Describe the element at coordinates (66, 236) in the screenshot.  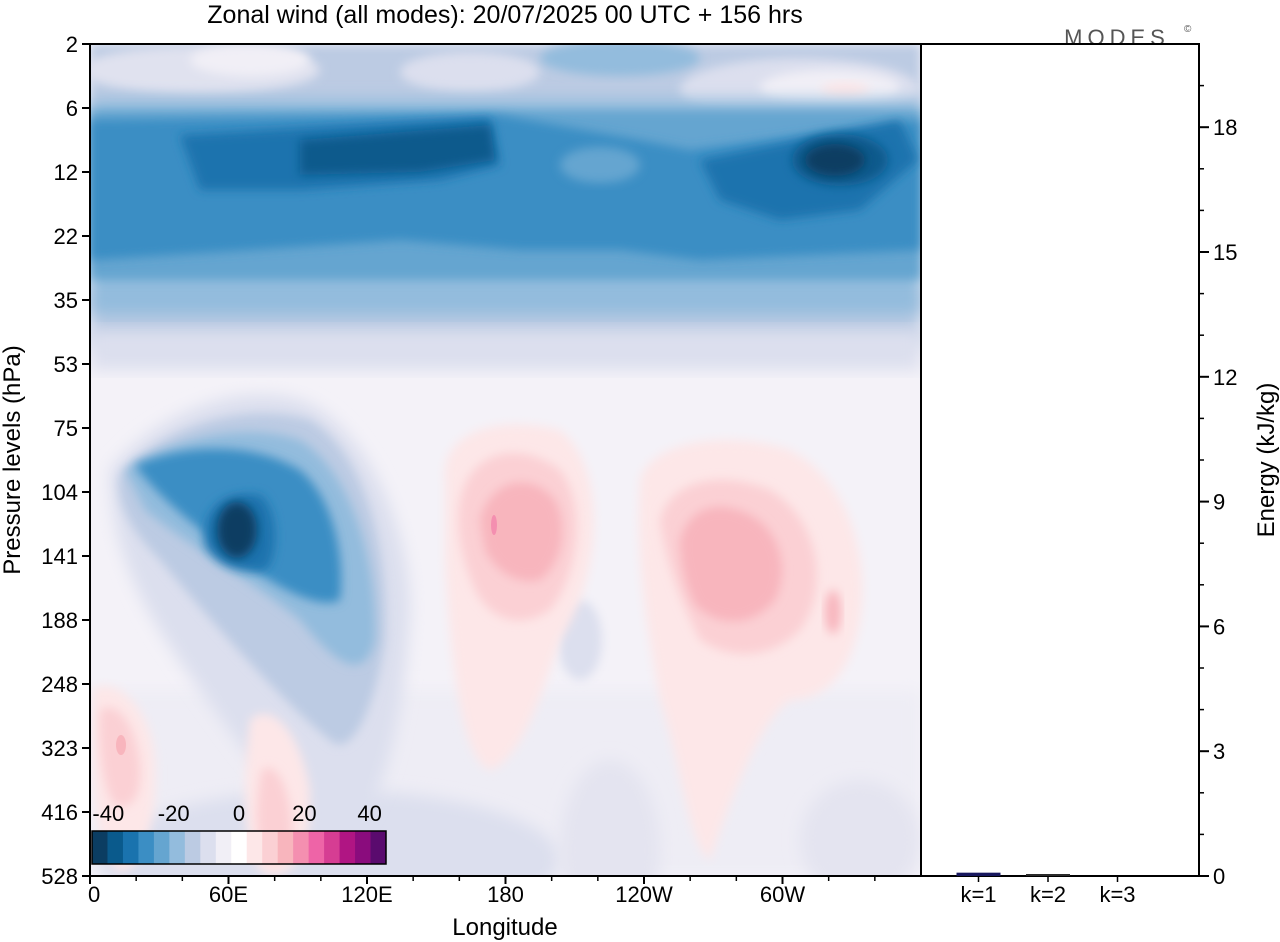
I see `pressure-tick-label: 22` at that location.